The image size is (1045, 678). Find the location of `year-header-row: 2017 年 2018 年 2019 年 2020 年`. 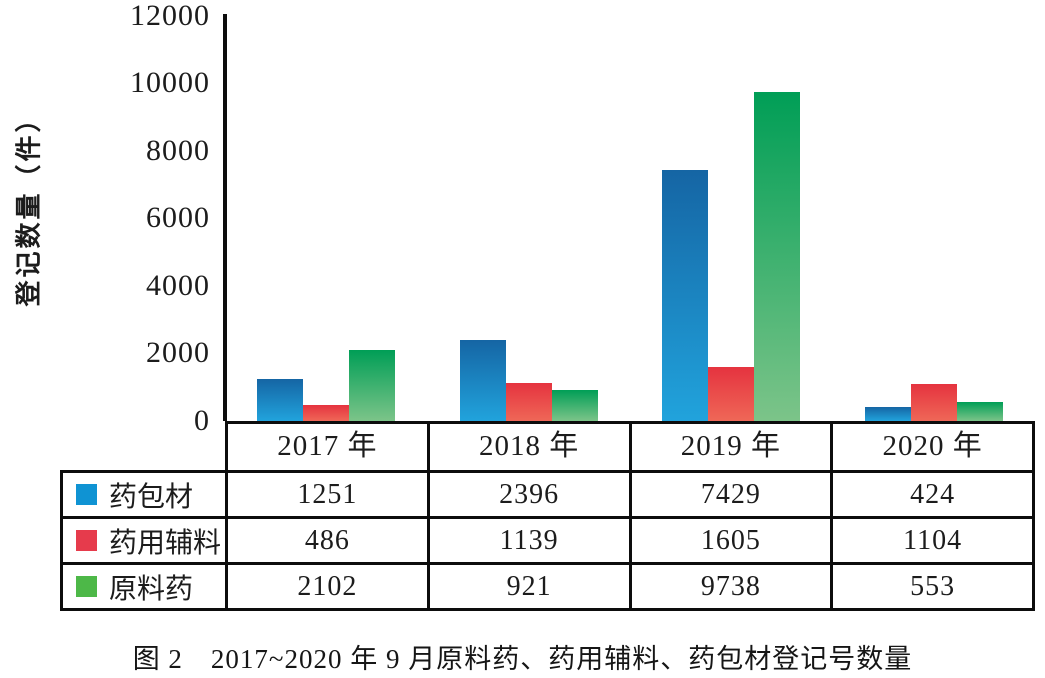

year-header-row: 2017 年 2018 年 2019 年 2020 年 is located at coordinates (630, 445).